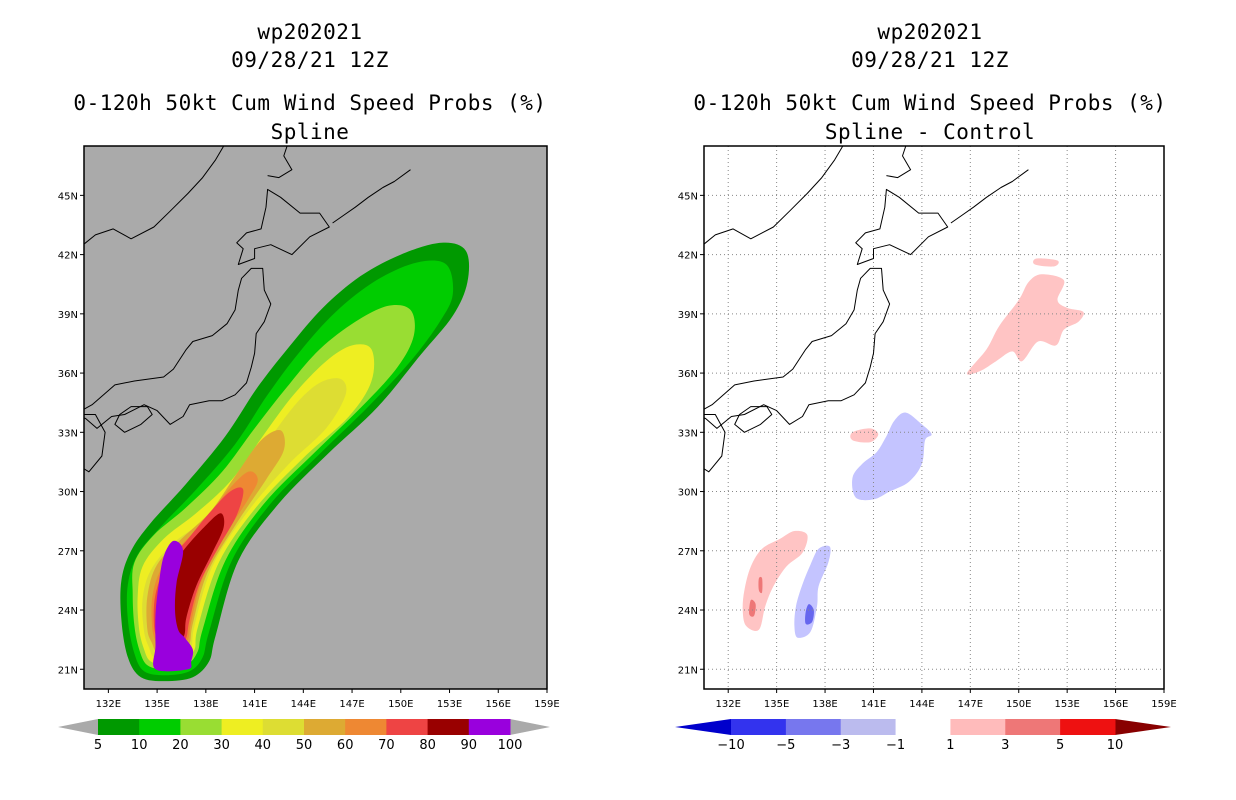 The image size is (1236, 800). I want to click on left-xtick-label-5: 147E, so click(351, 704).